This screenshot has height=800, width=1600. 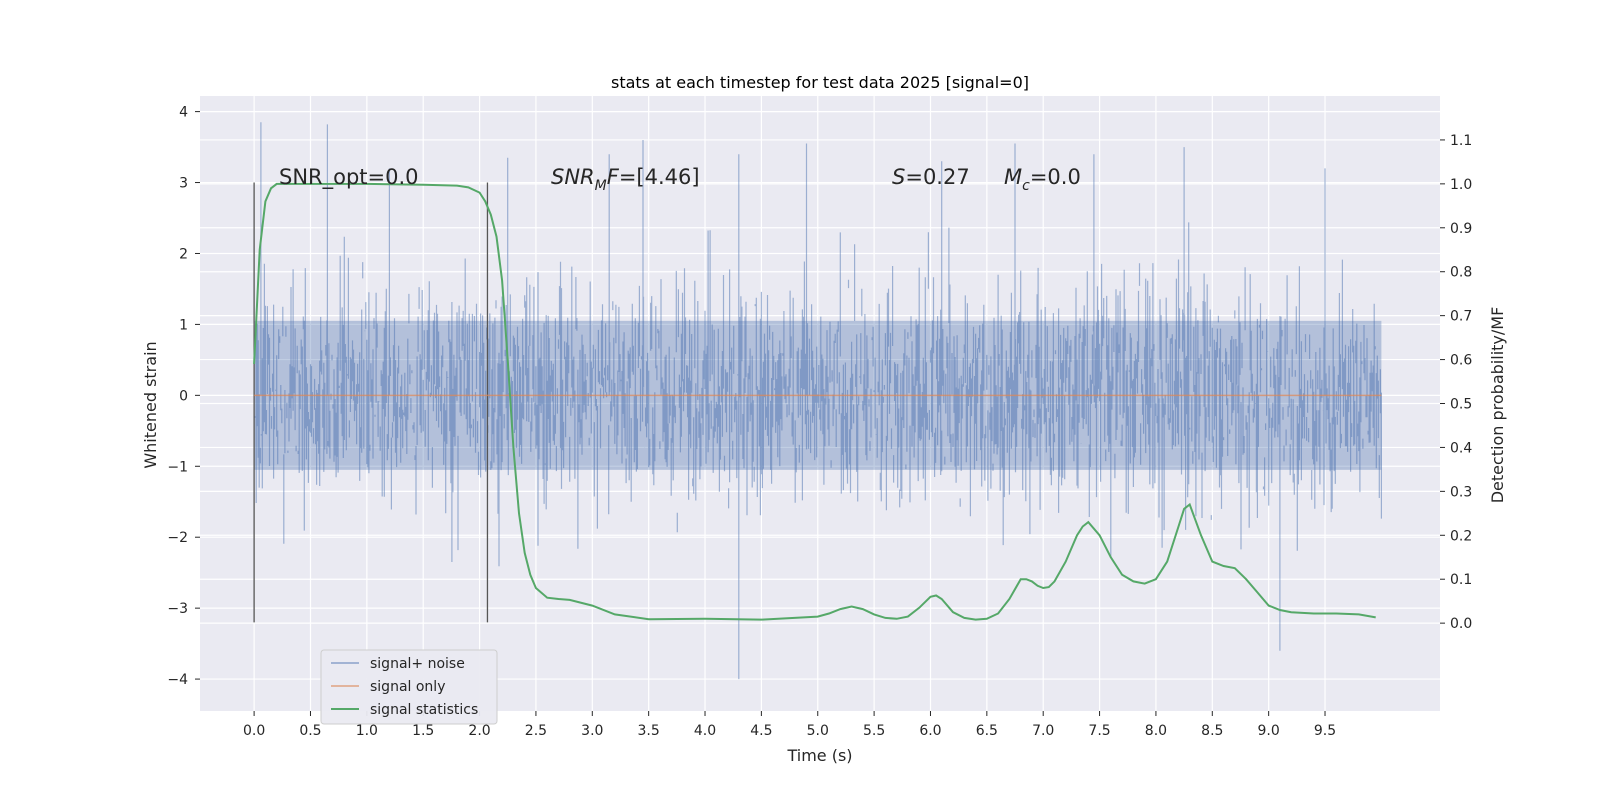 I want to click on x-tick-label: 8.5, so click(x=1212, y=731).